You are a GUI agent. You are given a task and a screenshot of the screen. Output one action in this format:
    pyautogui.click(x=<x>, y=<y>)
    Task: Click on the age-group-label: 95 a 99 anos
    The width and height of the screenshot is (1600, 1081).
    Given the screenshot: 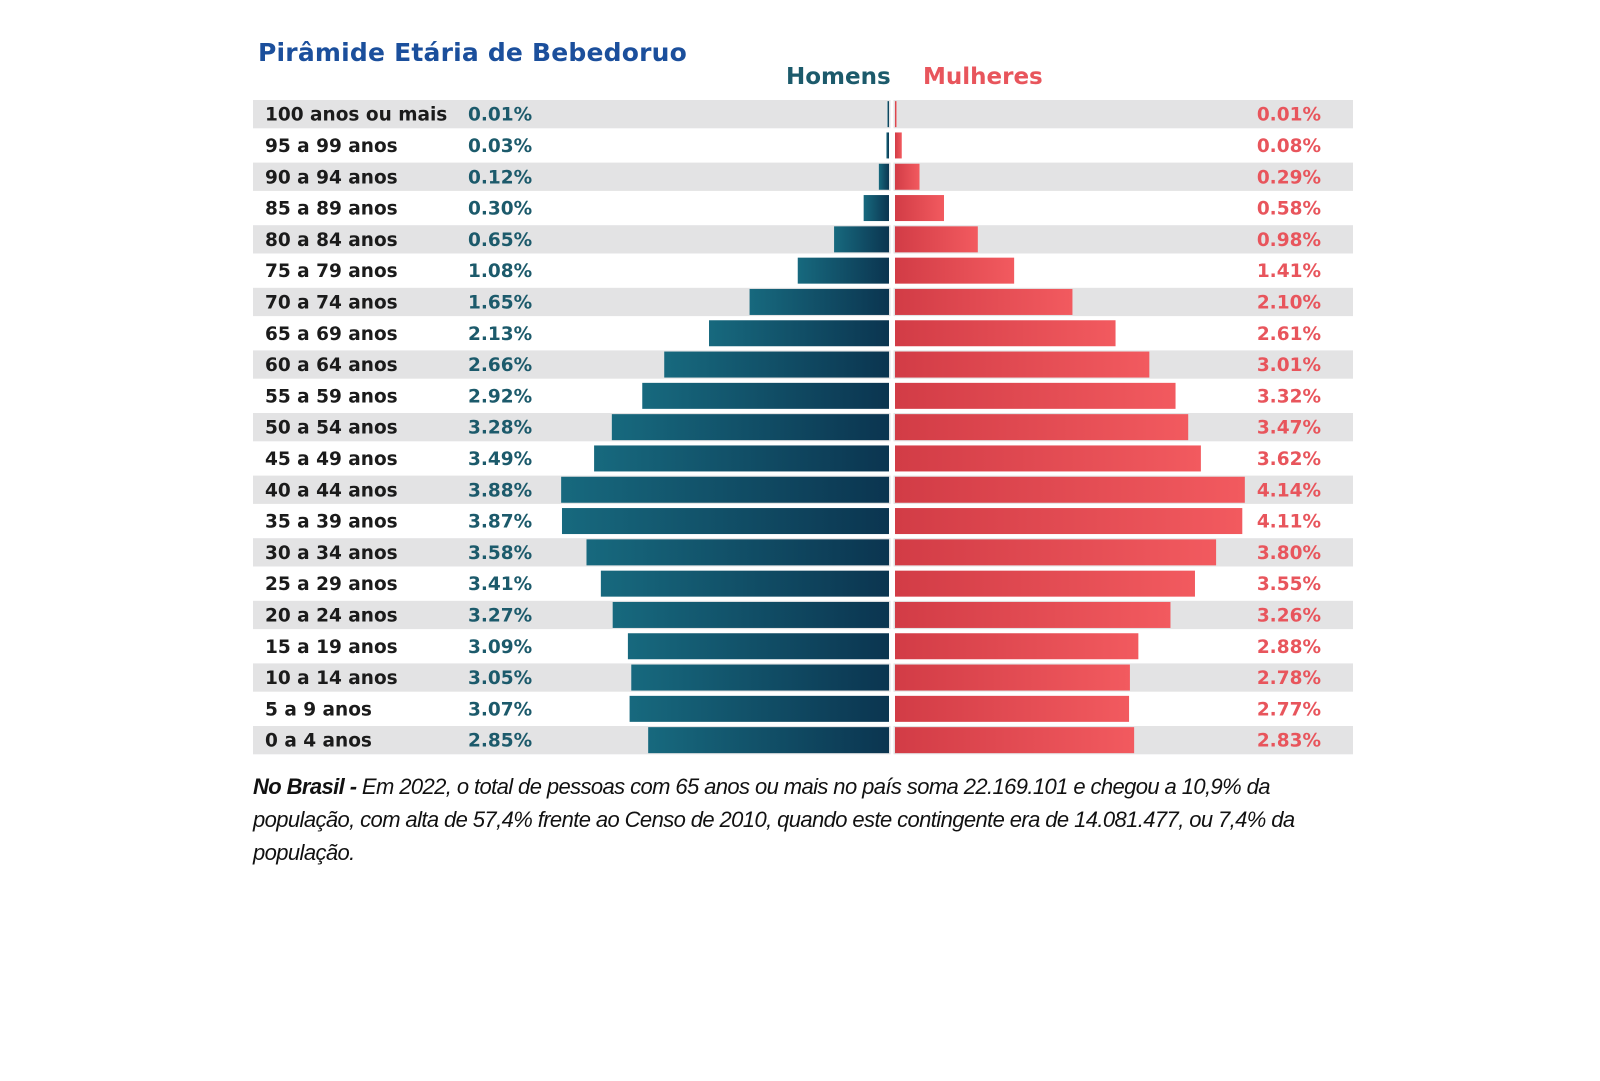 What is the action you would take?
    pyautogui.click(x=331, y=146)
    